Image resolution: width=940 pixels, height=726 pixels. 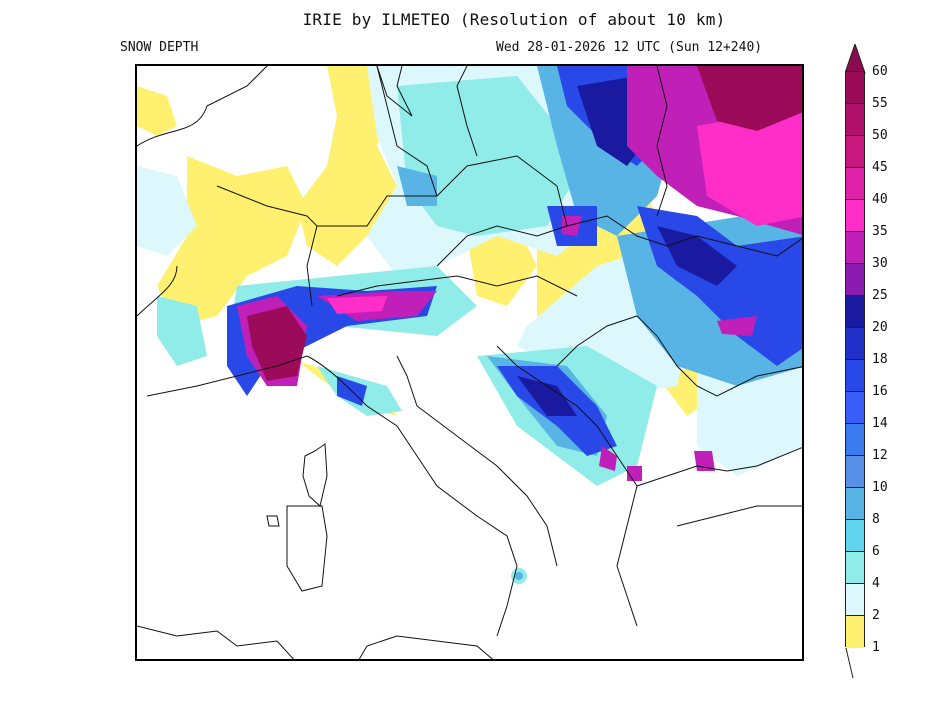 What do you see at coordinates (855, 59) in the screenshot?
I see `colorbar-top-arrow` at bounding box center [855, 59].